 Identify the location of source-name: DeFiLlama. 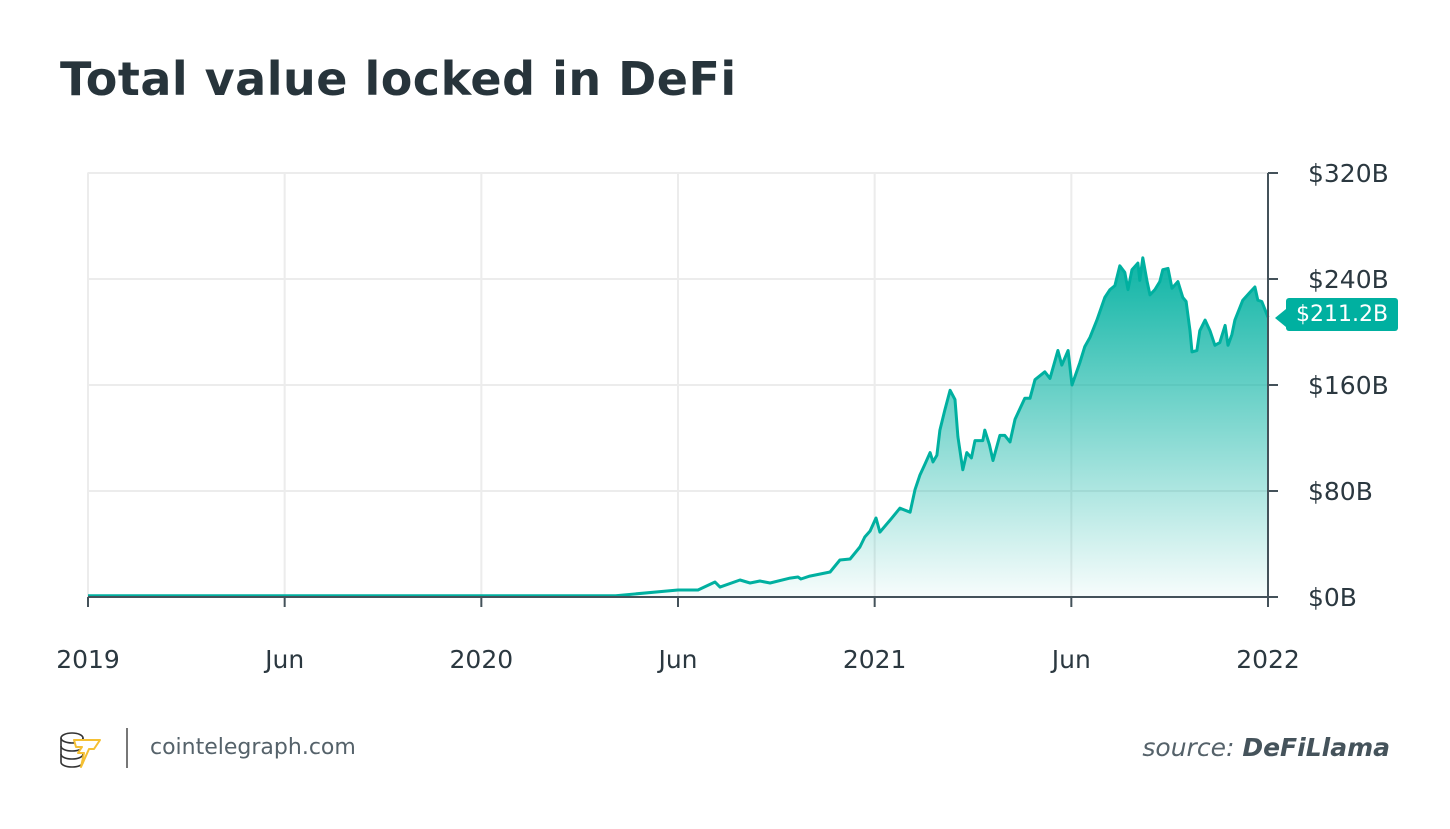
(1316, 747).